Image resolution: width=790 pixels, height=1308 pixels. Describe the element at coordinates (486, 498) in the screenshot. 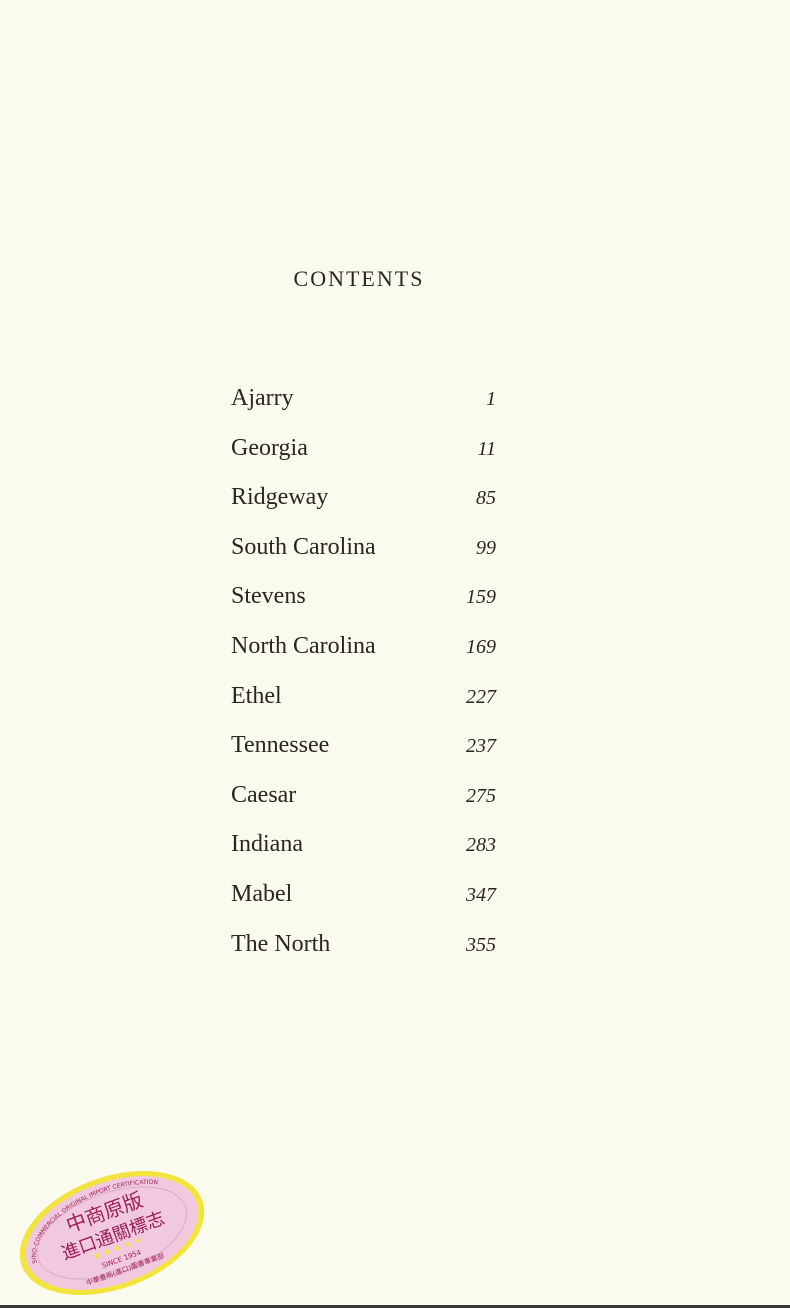

I see `page-number: 85` at that location.